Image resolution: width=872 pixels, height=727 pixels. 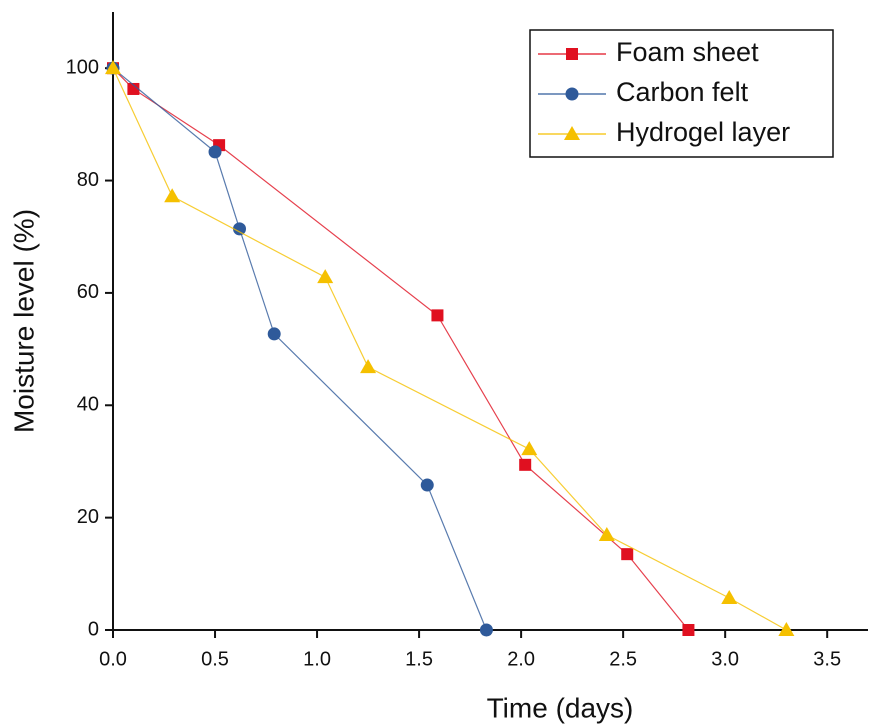 I want to click on x-tick-label: 3.0, so click(x=725, y=659).